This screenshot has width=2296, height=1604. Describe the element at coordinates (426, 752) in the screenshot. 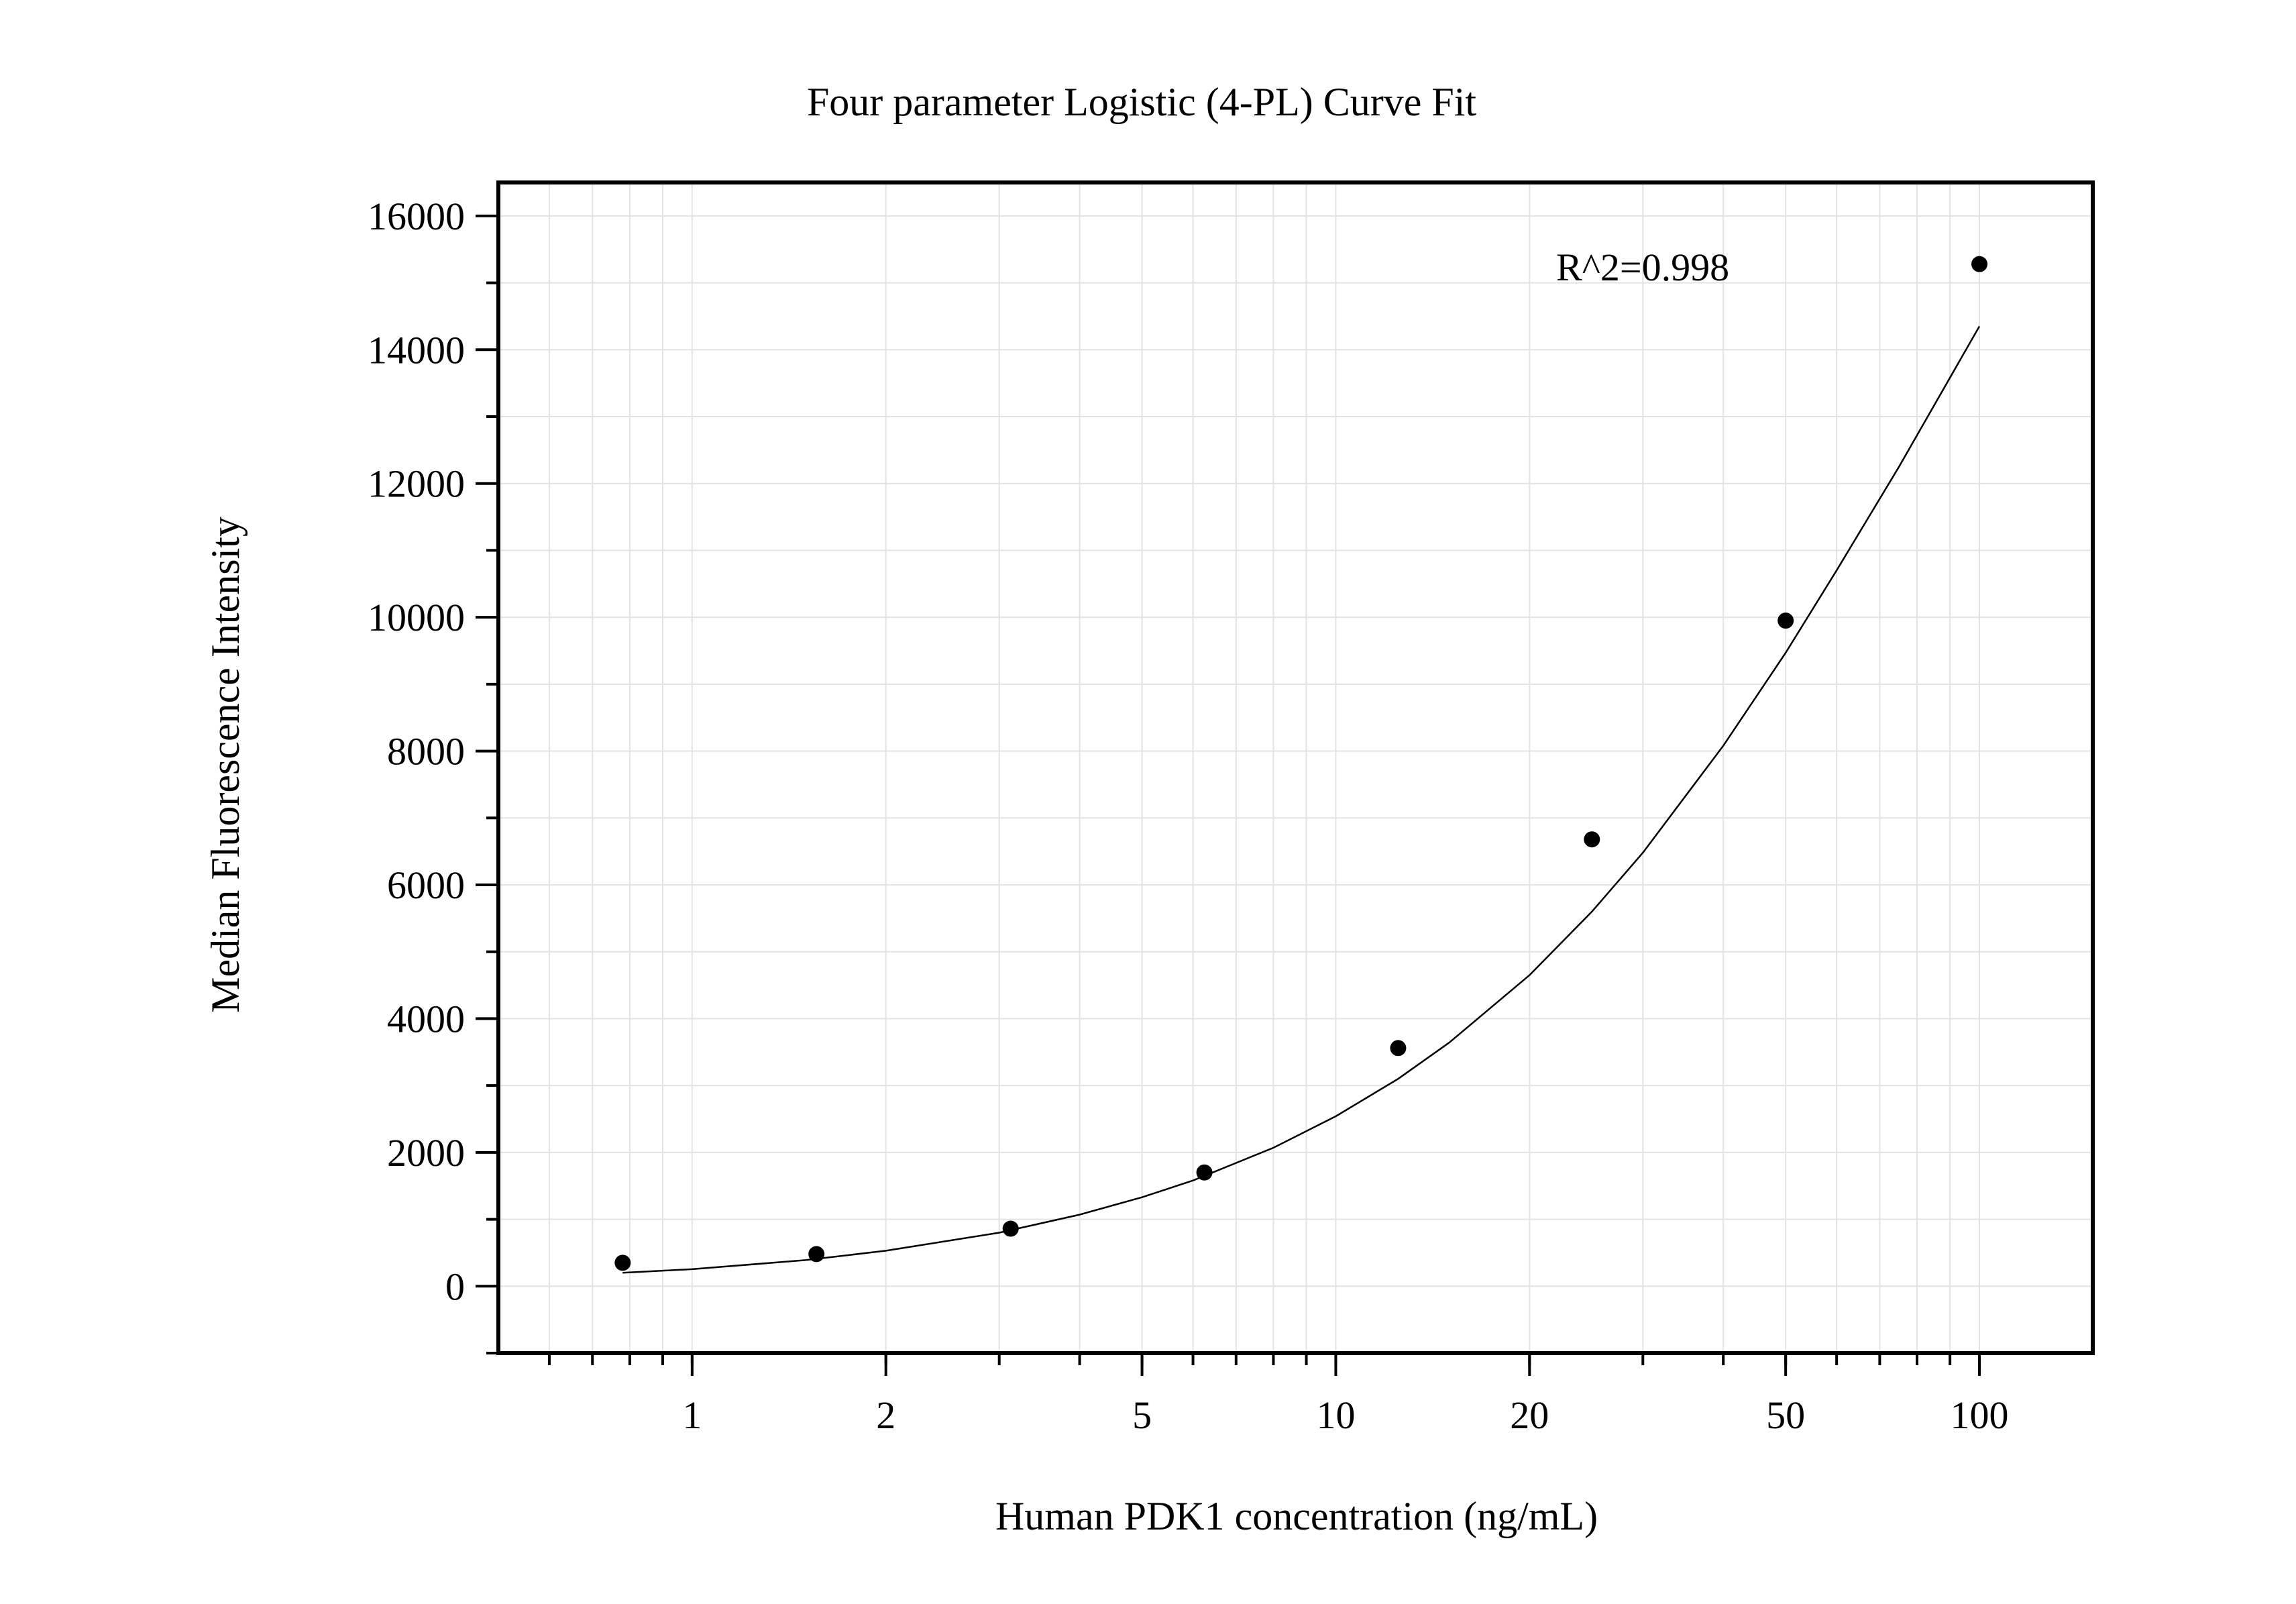

I see `y-tick-label: 8000` at that location.